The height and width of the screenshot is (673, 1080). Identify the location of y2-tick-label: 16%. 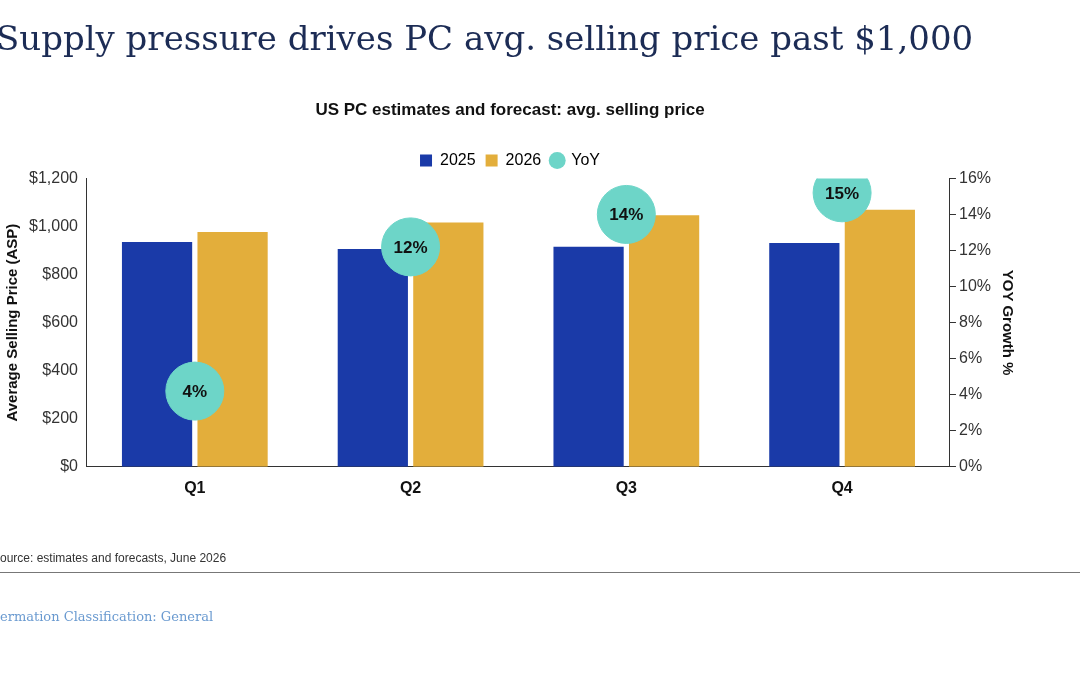
(975, 177).